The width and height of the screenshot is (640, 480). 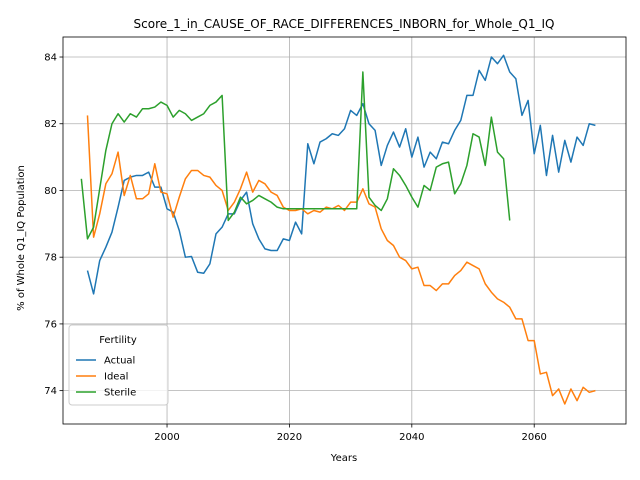 What do you see at coordinates (50, 191) in the screenshot?
I see `y-tick-label: 80` at bounding box center [50, 191].